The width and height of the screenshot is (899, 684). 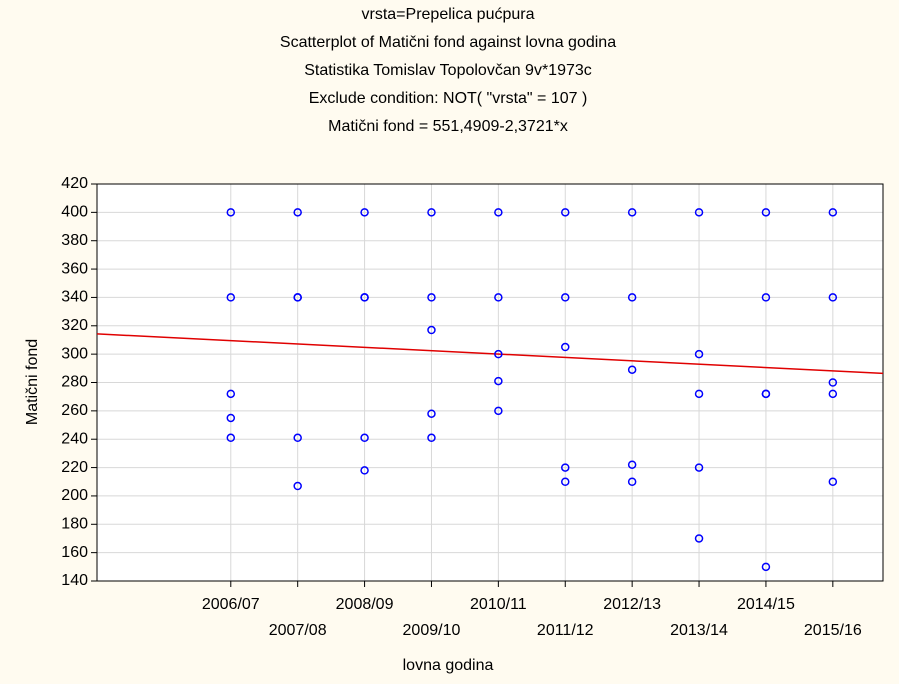 What do you see at coordinates (74, 325) in the screenshot?
I see `y-tick-label: 320` at bounding box center [74, 325].